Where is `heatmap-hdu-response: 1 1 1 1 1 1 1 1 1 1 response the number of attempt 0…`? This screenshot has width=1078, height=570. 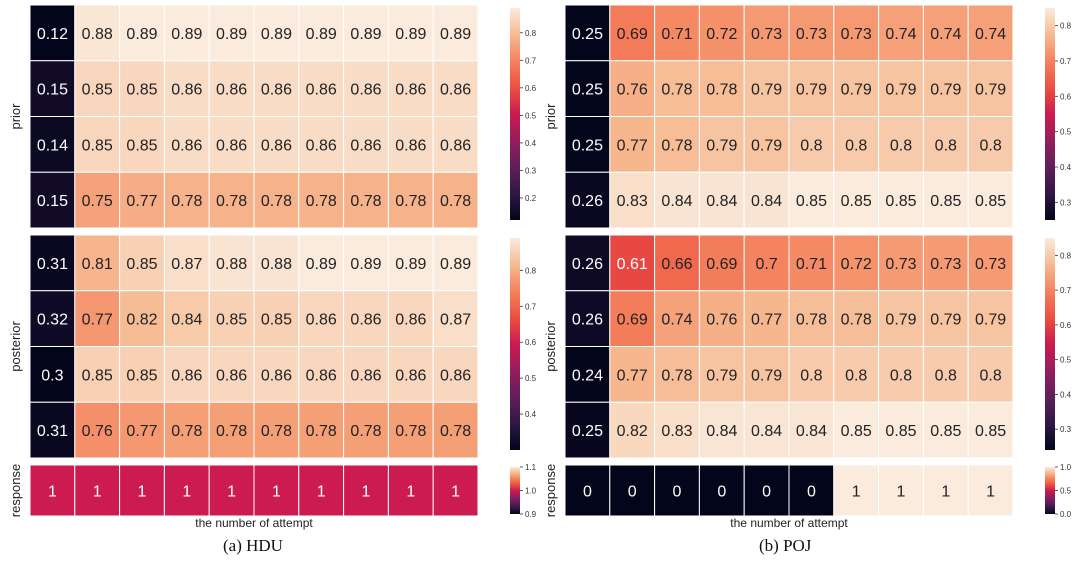 heatmap-hdu-response: 1 1 1 1 1 1 1 1 1 1 response the number of attempt 0… is located at coordinates (272, 496).